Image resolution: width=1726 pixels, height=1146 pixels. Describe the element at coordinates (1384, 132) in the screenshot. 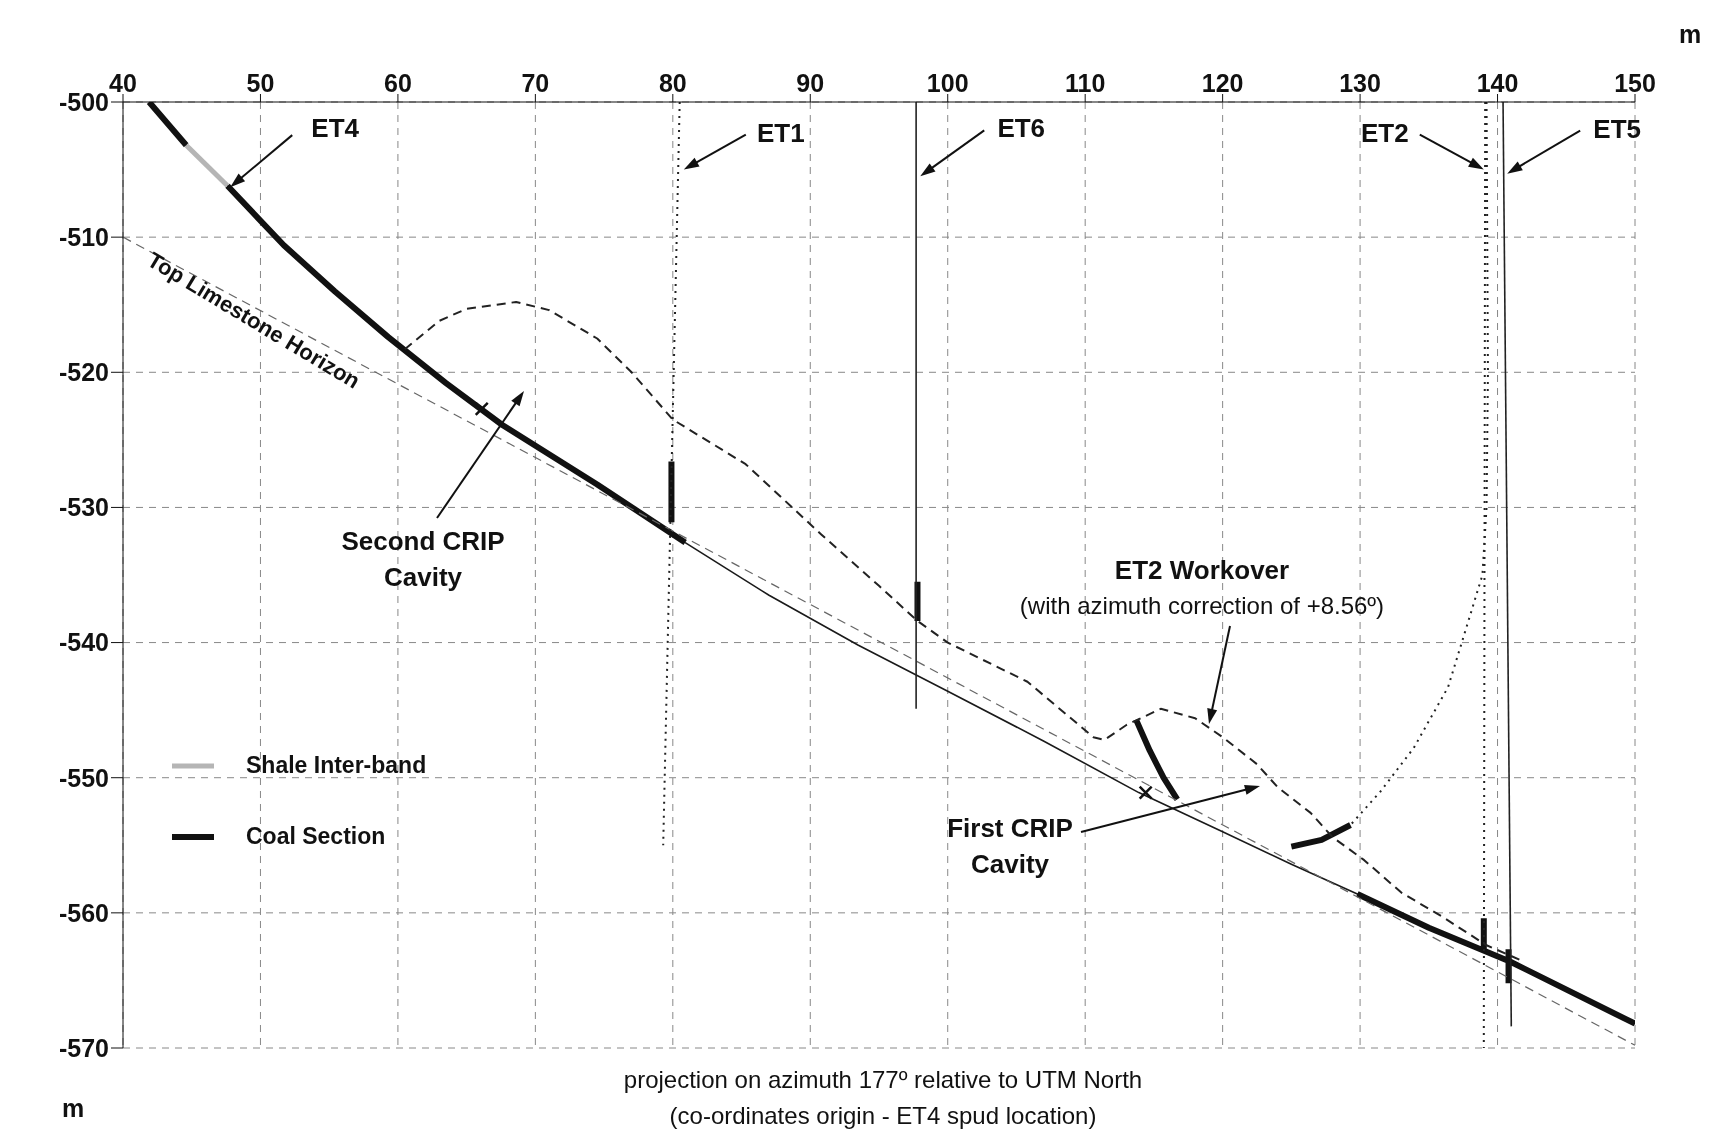

I see `annotation: ET2` at that location.